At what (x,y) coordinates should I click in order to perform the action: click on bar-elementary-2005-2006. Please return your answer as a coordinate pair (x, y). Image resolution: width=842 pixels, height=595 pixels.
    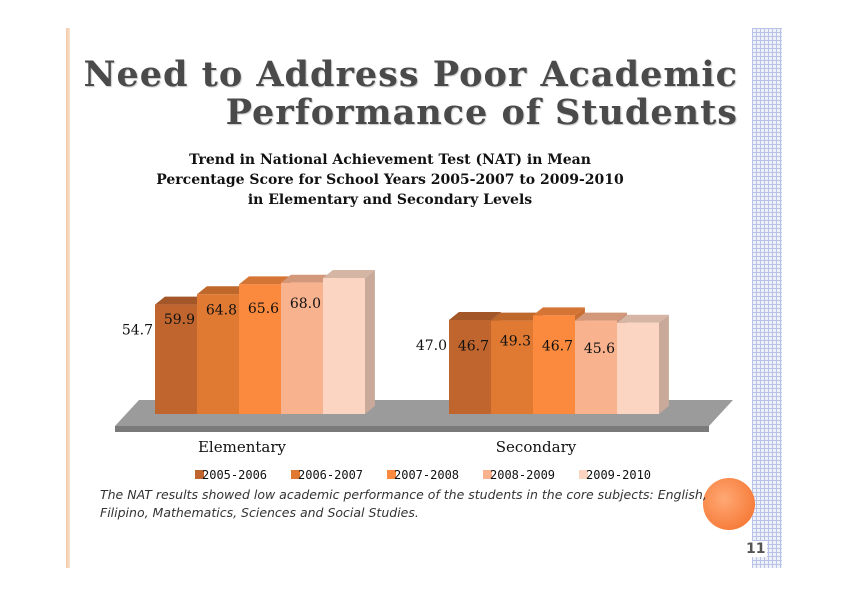
    Looking at the image, I should click on (176, 359).